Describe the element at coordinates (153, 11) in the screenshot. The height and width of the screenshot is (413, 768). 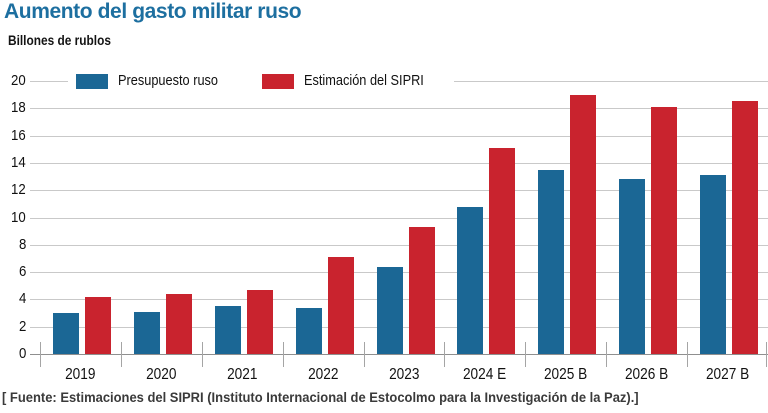
I see `chart-title: Aumento del gasto militar ruso` at that location.